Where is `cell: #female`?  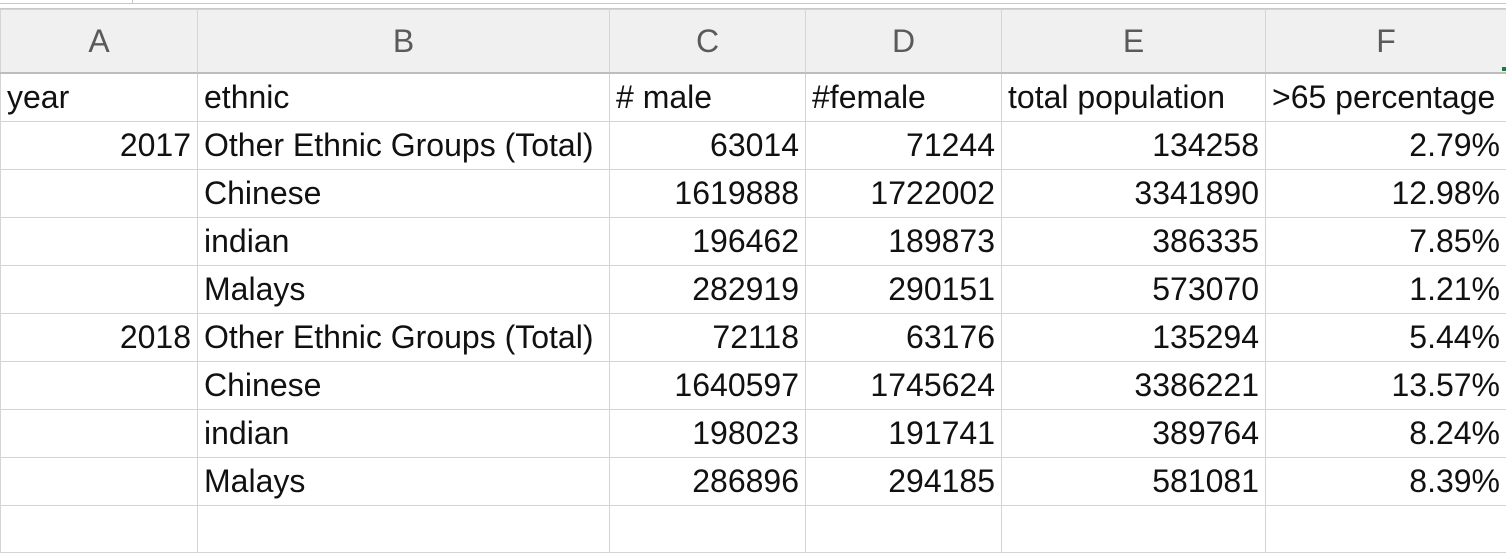 cell: #female is located at coordinates (904, 97).